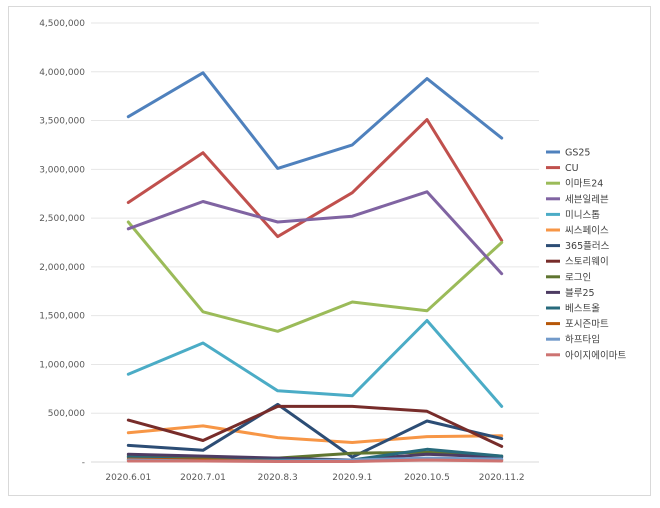 This screenshot has height=508, width=660. What do you see at coordinates (587, 246) in the screenshot?
I see `legend-label: 365플러스` at bounding box center [587, 246].